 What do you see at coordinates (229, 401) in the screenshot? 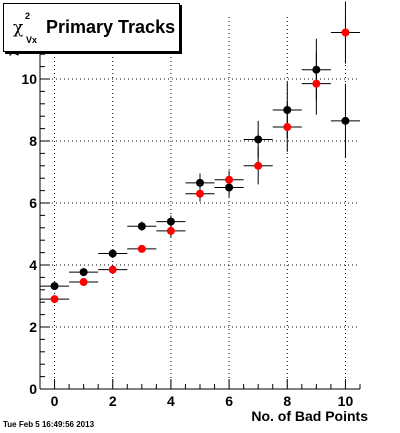
I see `x-tick-label: 6` at bounding box center [229, 401].